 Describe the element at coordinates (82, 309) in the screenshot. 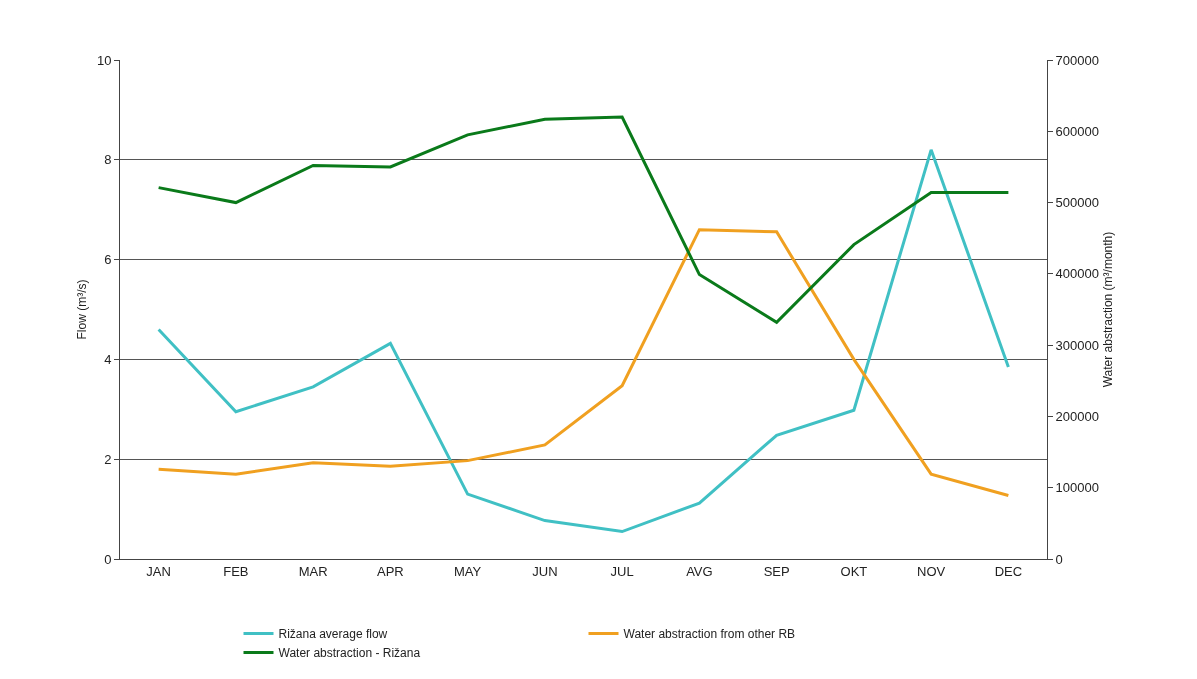

I see `y-axis-title: Flow (m³/s)` at that location.